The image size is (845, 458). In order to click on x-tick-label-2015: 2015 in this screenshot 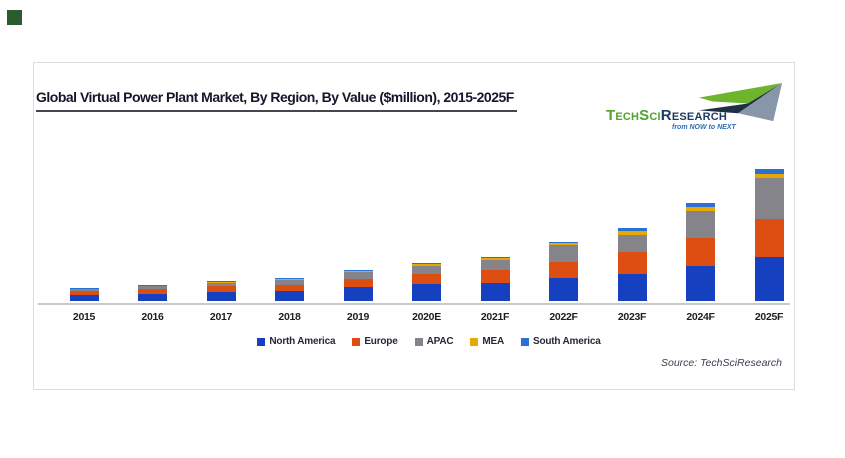, I will do `click(84, 317)`.